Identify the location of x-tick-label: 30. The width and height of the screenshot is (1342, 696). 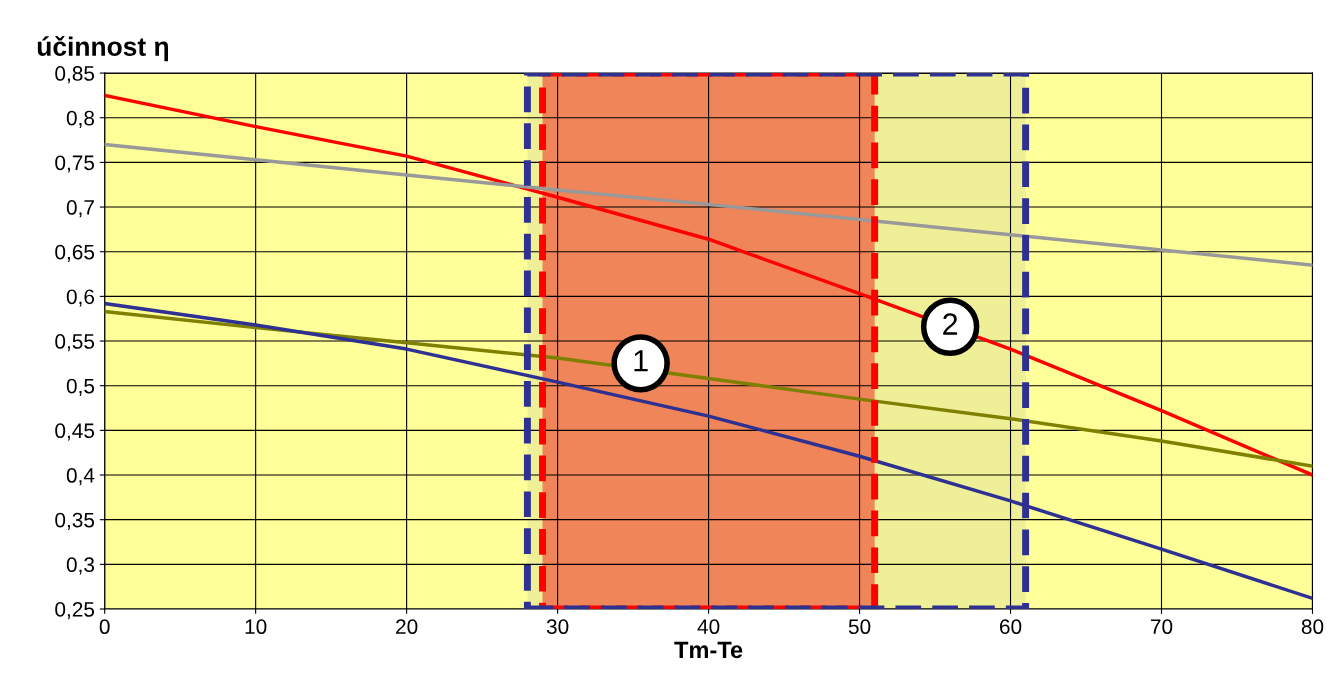
(557, 627).